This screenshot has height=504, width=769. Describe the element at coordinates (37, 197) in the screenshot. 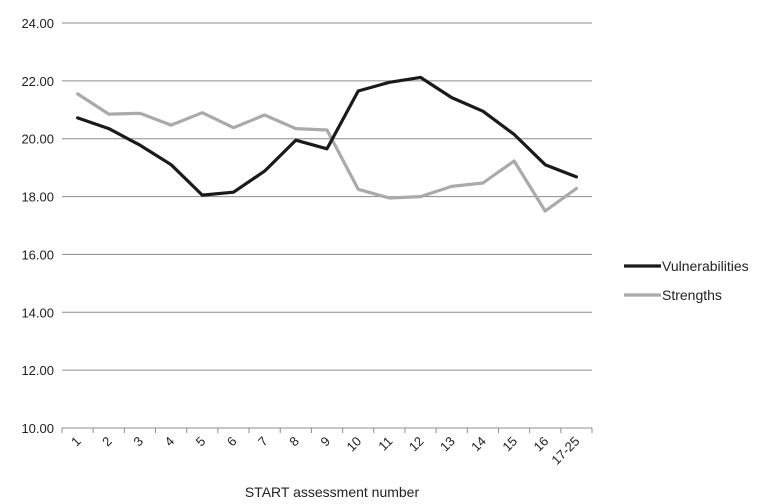

I see `y-tick-label: 18.00` at that location.